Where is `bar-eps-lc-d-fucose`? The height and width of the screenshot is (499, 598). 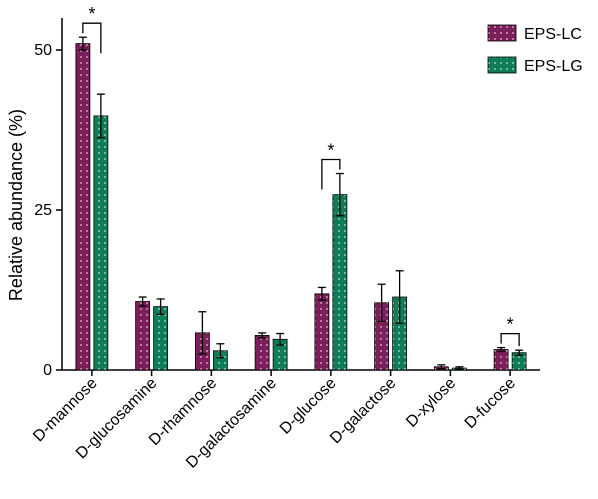 bar-eps-lc-d-fucose is located at coordinates (501, 360).